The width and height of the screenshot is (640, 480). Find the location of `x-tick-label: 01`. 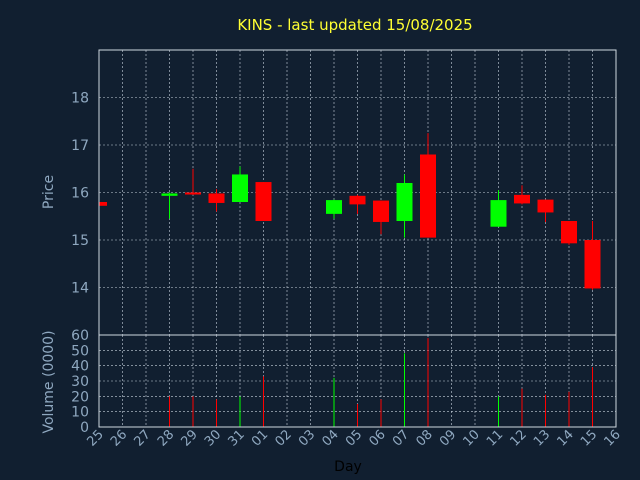

x-tick-label: 01 is located at coordinates (260, 438).